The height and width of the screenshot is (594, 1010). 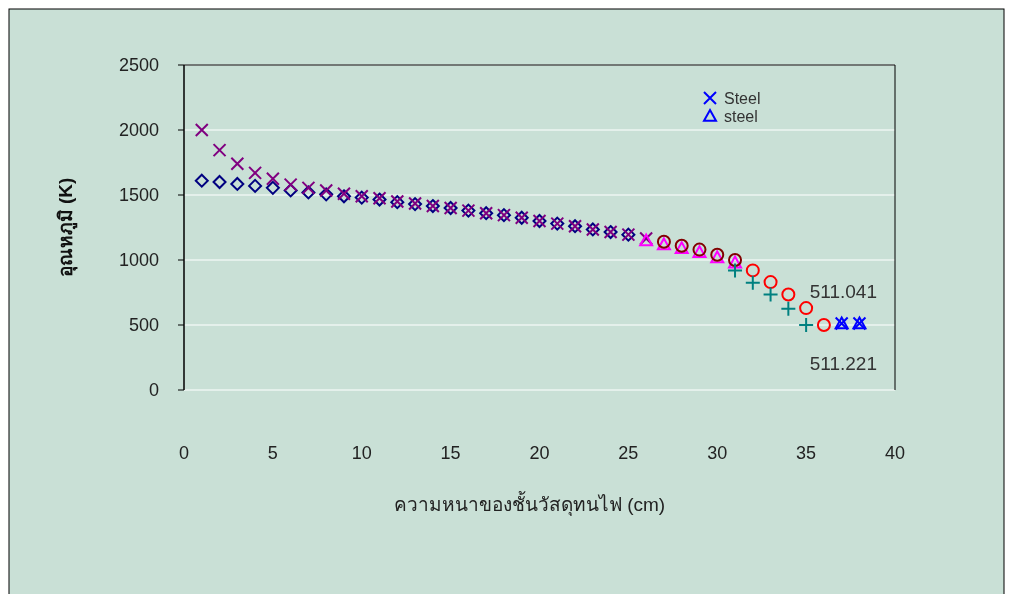 What do you see at coordinates (153, 390) in the screenshot?
I see `y-tick-label: 0` at bounding box center [153, 390].